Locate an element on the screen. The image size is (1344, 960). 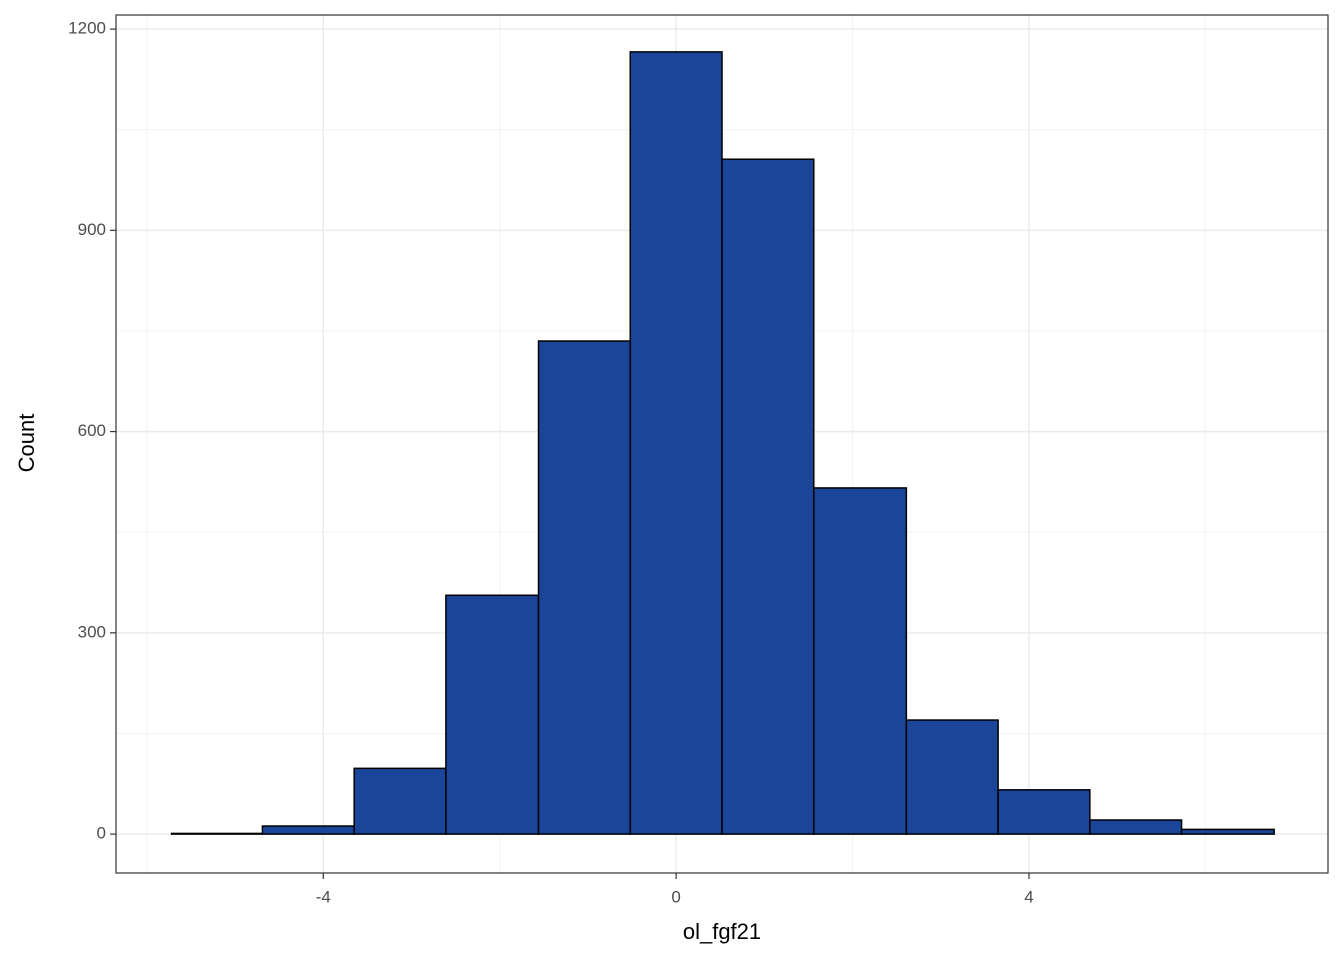
y-tick-label: 1200 is located at coordinates (87, 28).